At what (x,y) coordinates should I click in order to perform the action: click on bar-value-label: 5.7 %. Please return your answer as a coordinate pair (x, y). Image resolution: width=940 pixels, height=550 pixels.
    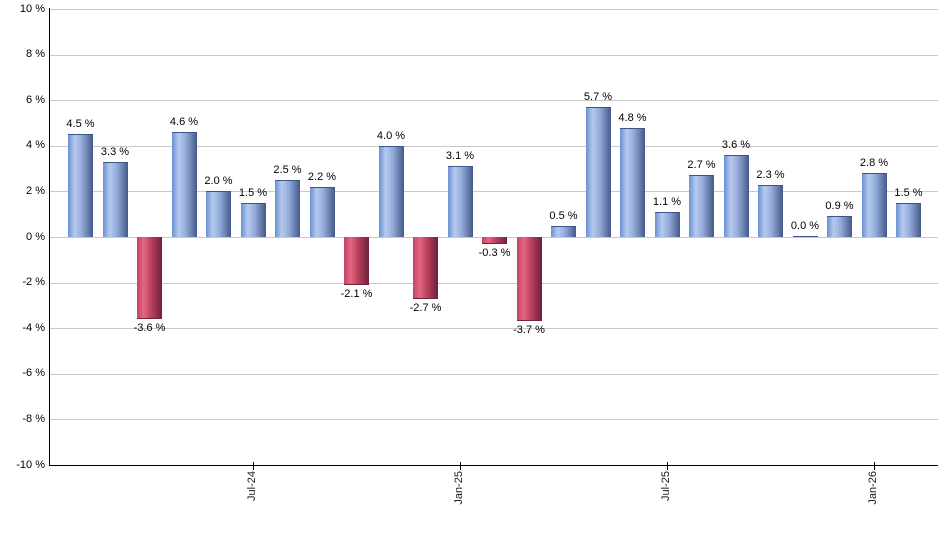
    Looking at the image, I should click on (598, 97).